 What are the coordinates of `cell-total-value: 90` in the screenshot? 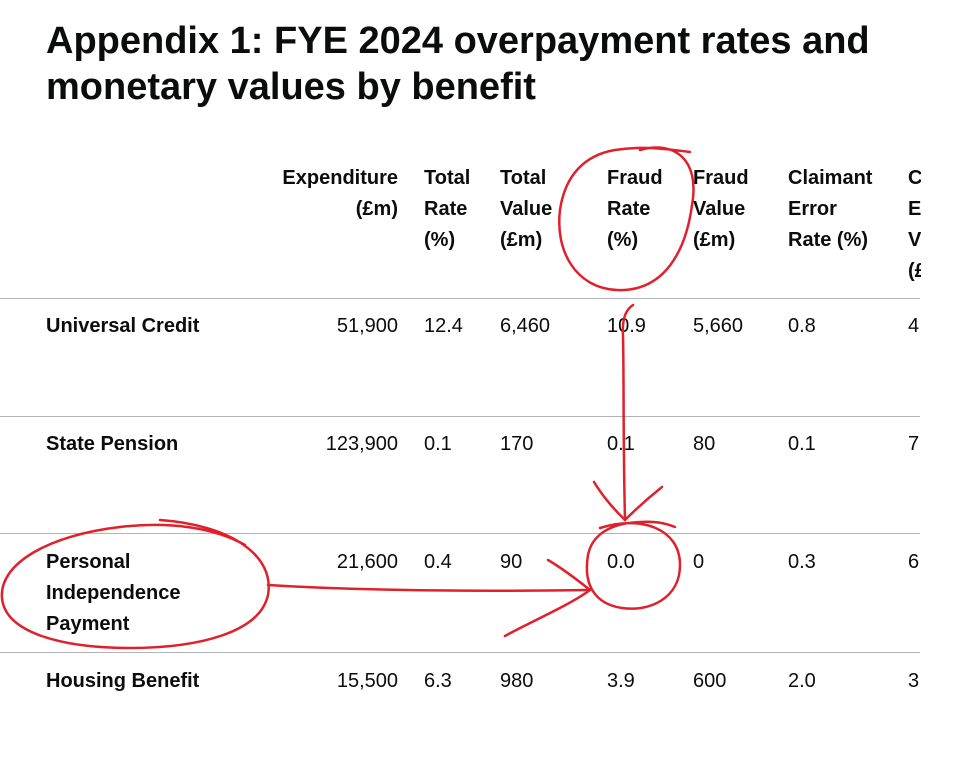 It's located at (511, 562).